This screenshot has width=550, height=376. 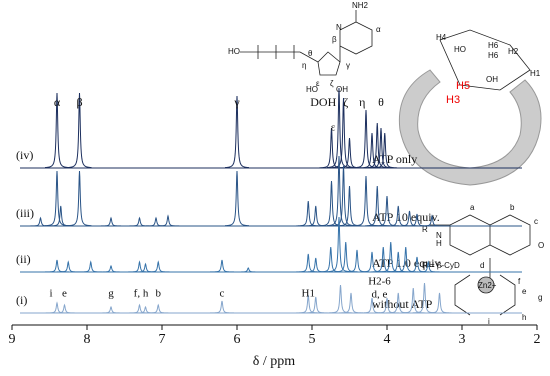 I want to click on zn-label: f, so click(x=519, y=281).